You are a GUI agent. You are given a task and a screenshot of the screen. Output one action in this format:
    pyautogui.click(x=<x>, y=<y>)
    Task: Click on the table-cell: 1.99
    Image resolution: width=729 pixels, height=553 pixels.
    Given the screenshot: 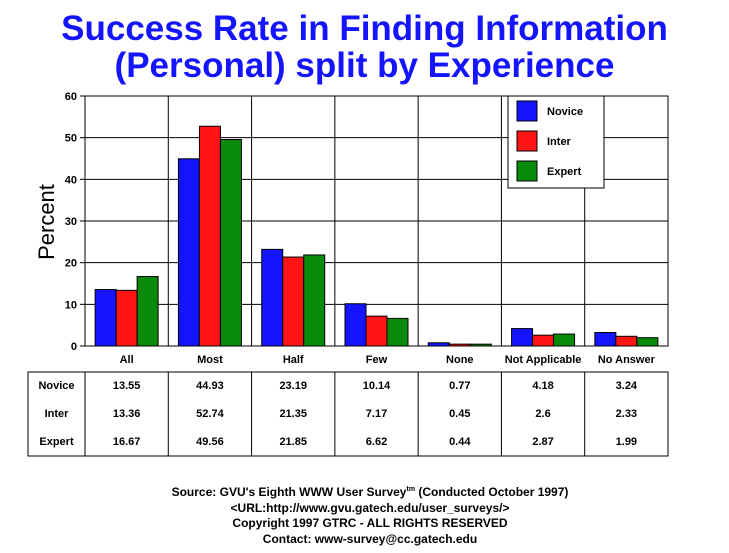 What is the action you would take?
    pyautogui.click(x=626, y=442)
    